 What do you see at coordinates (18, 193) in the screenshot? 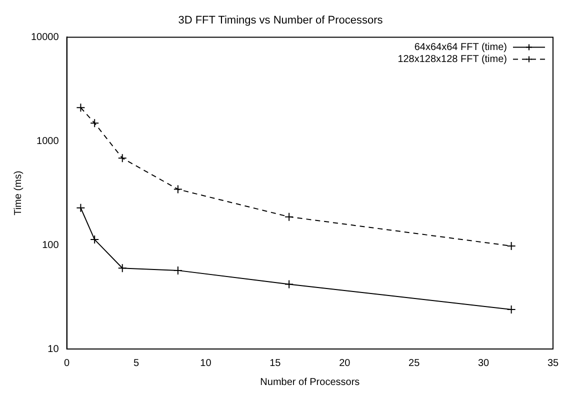
I see `y-axis-title: Time (ms)` at bounding box center [18, 193].